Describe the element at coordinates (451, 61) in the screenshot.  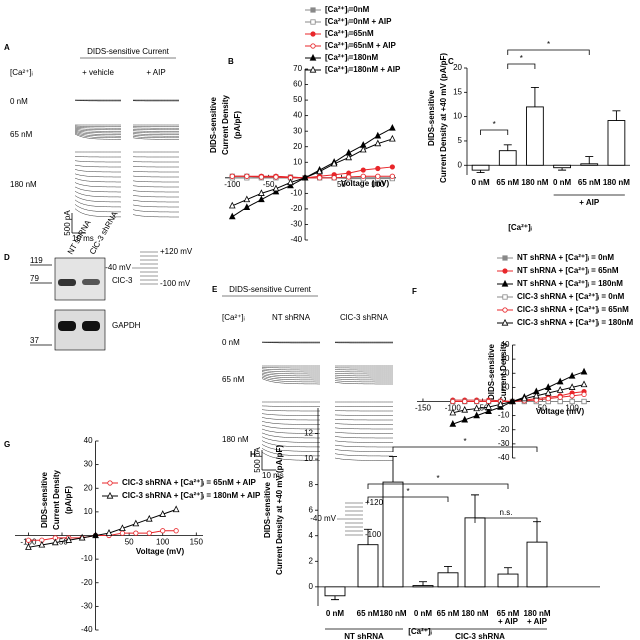
I see `panel-letter: C` at that location.